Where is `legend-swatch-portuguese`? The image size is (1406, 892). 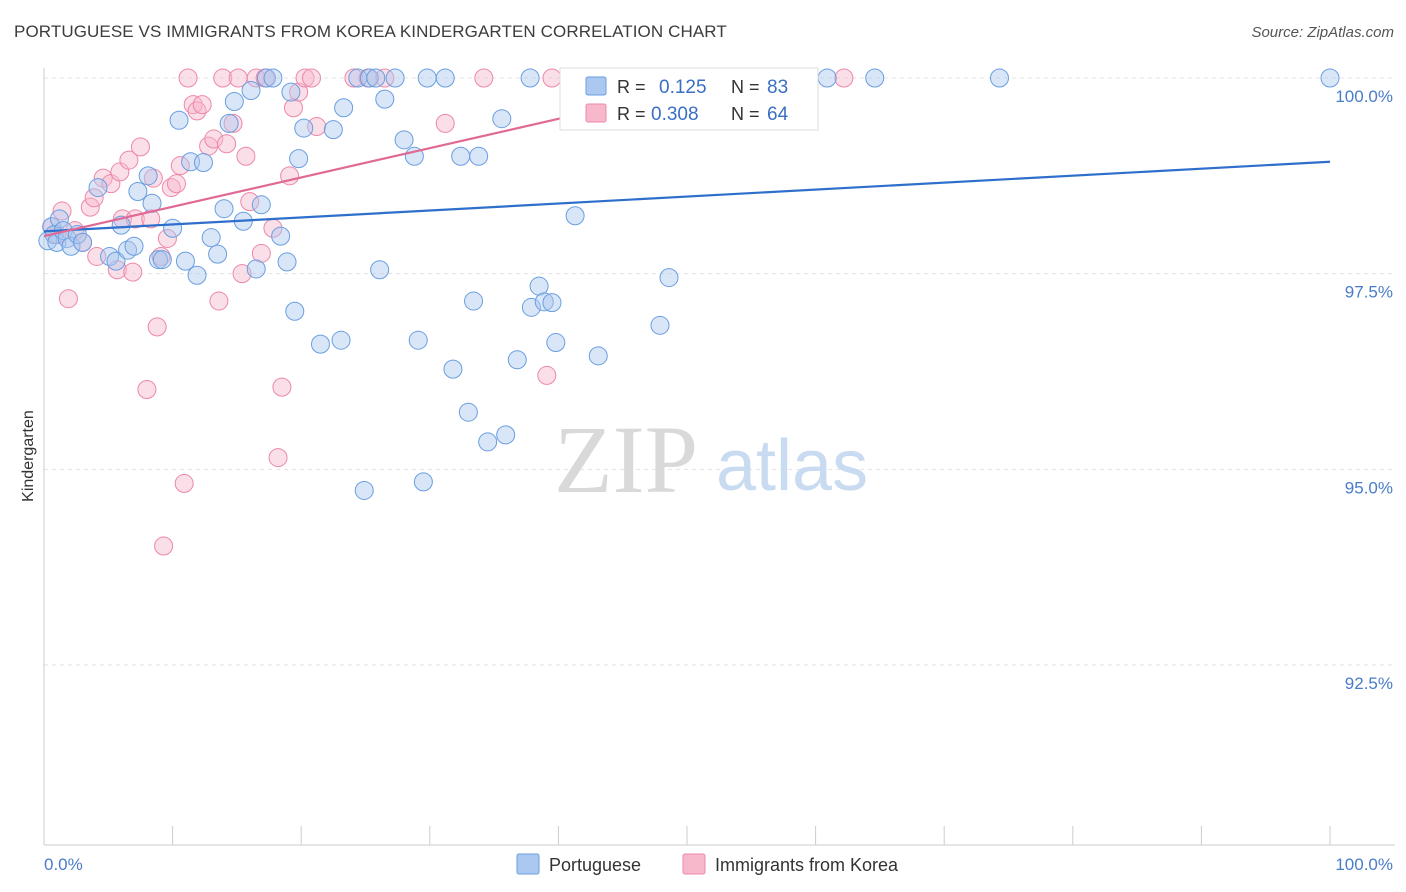
legend-swatch-portuguese is located at coordinates (596, 86).